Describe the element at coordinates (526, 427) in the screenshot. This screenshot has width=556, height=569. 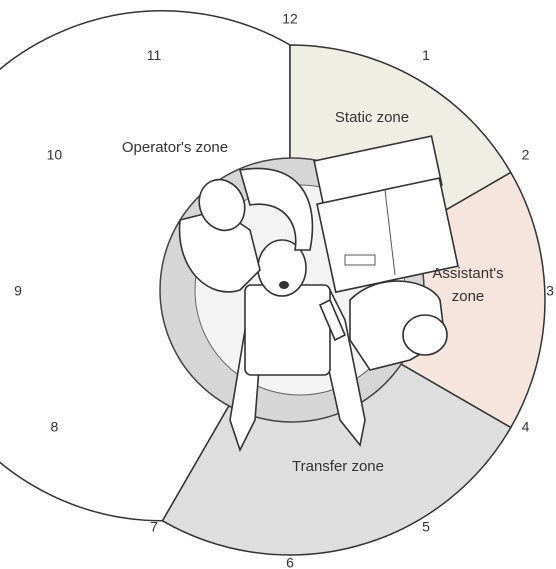
I see `clock-number: 4` at that location.